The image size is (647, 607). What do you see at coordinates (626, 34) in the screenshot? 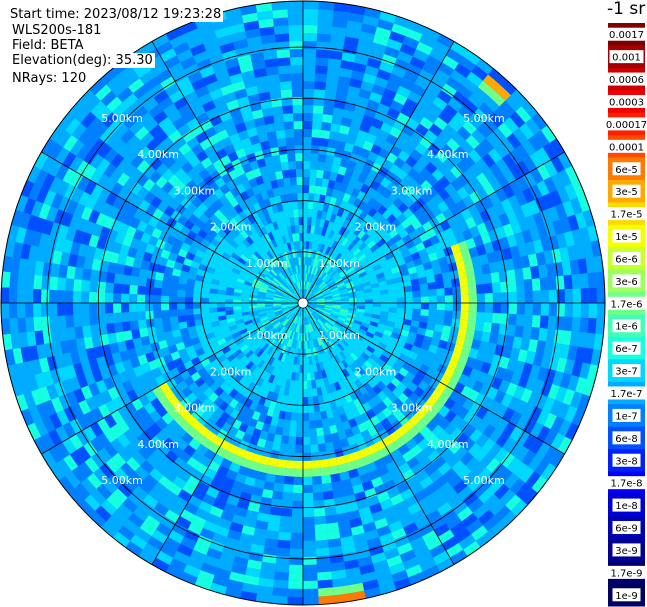
I see `colorbar-label-bg` at bounding box center [626, 34].